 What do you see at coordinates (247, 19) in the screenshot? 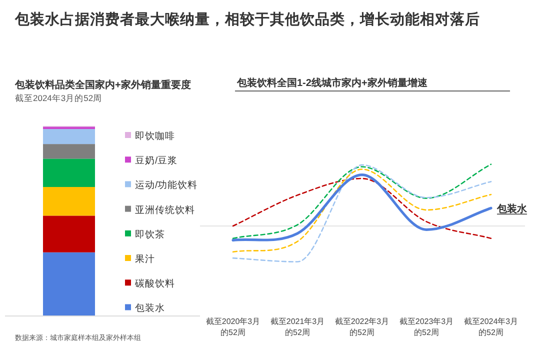
I see `text: 包装水占据消费者最大喉纳量，相较于其他饮品类，增长动能相对落后` at bounding box center [247, 19].